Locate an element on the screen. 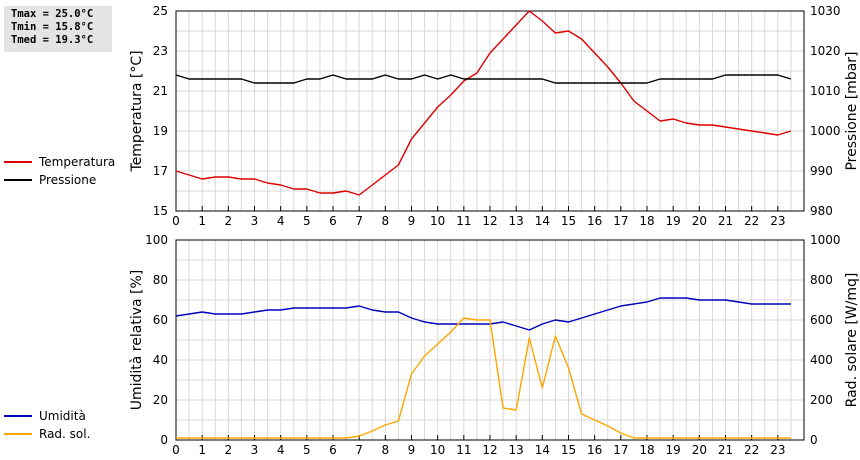 The width and height of the screenshot is (860, 460). series-line-pressione is located at coordinates (483, 79).